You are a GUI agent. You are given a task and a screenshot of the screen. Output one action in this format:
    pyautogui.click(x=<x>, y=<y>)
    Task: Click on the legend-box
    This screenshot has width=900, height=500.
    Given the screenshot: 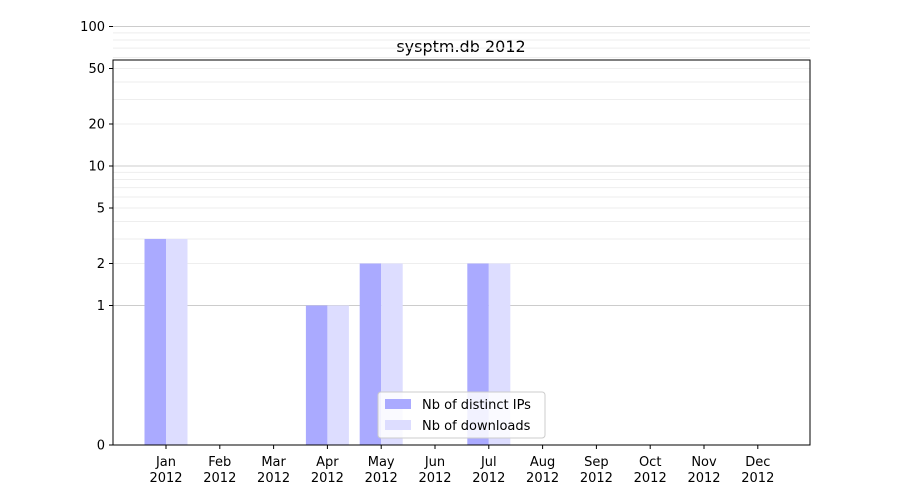 What is the action you would take?
    pyautogui.click(x=461, y=415)
    